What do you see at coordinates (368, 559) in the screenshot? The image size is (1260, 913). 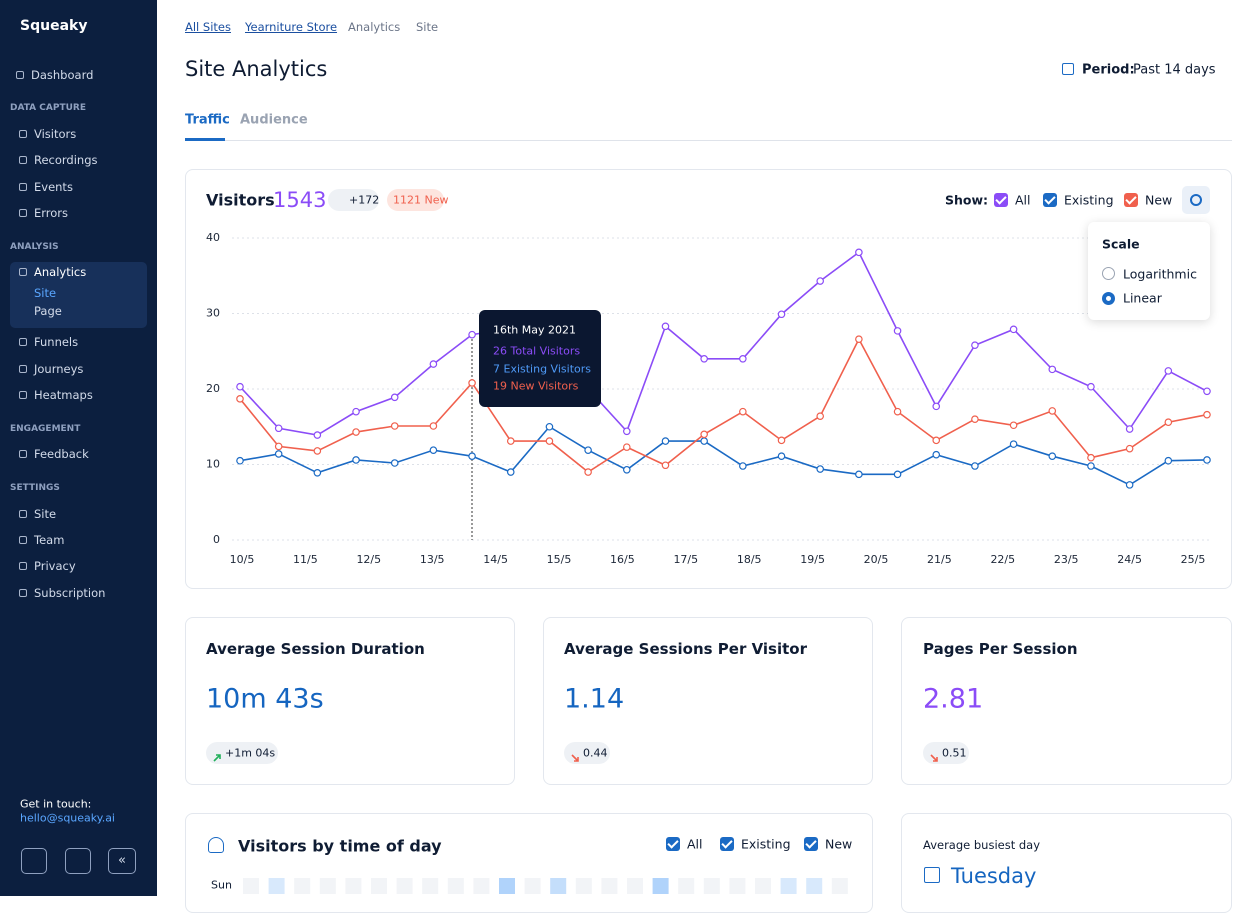 I see `x-tick-label: 12/5` at bounding box center [368, 559].